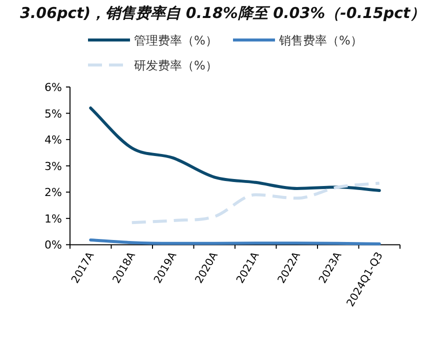 The height and width of the screenshot is (343, 443). What do you see at coordinates (53, 87) in the screenshot?
I see `y-tick-label: 6%` at bounding box center [53, 87].